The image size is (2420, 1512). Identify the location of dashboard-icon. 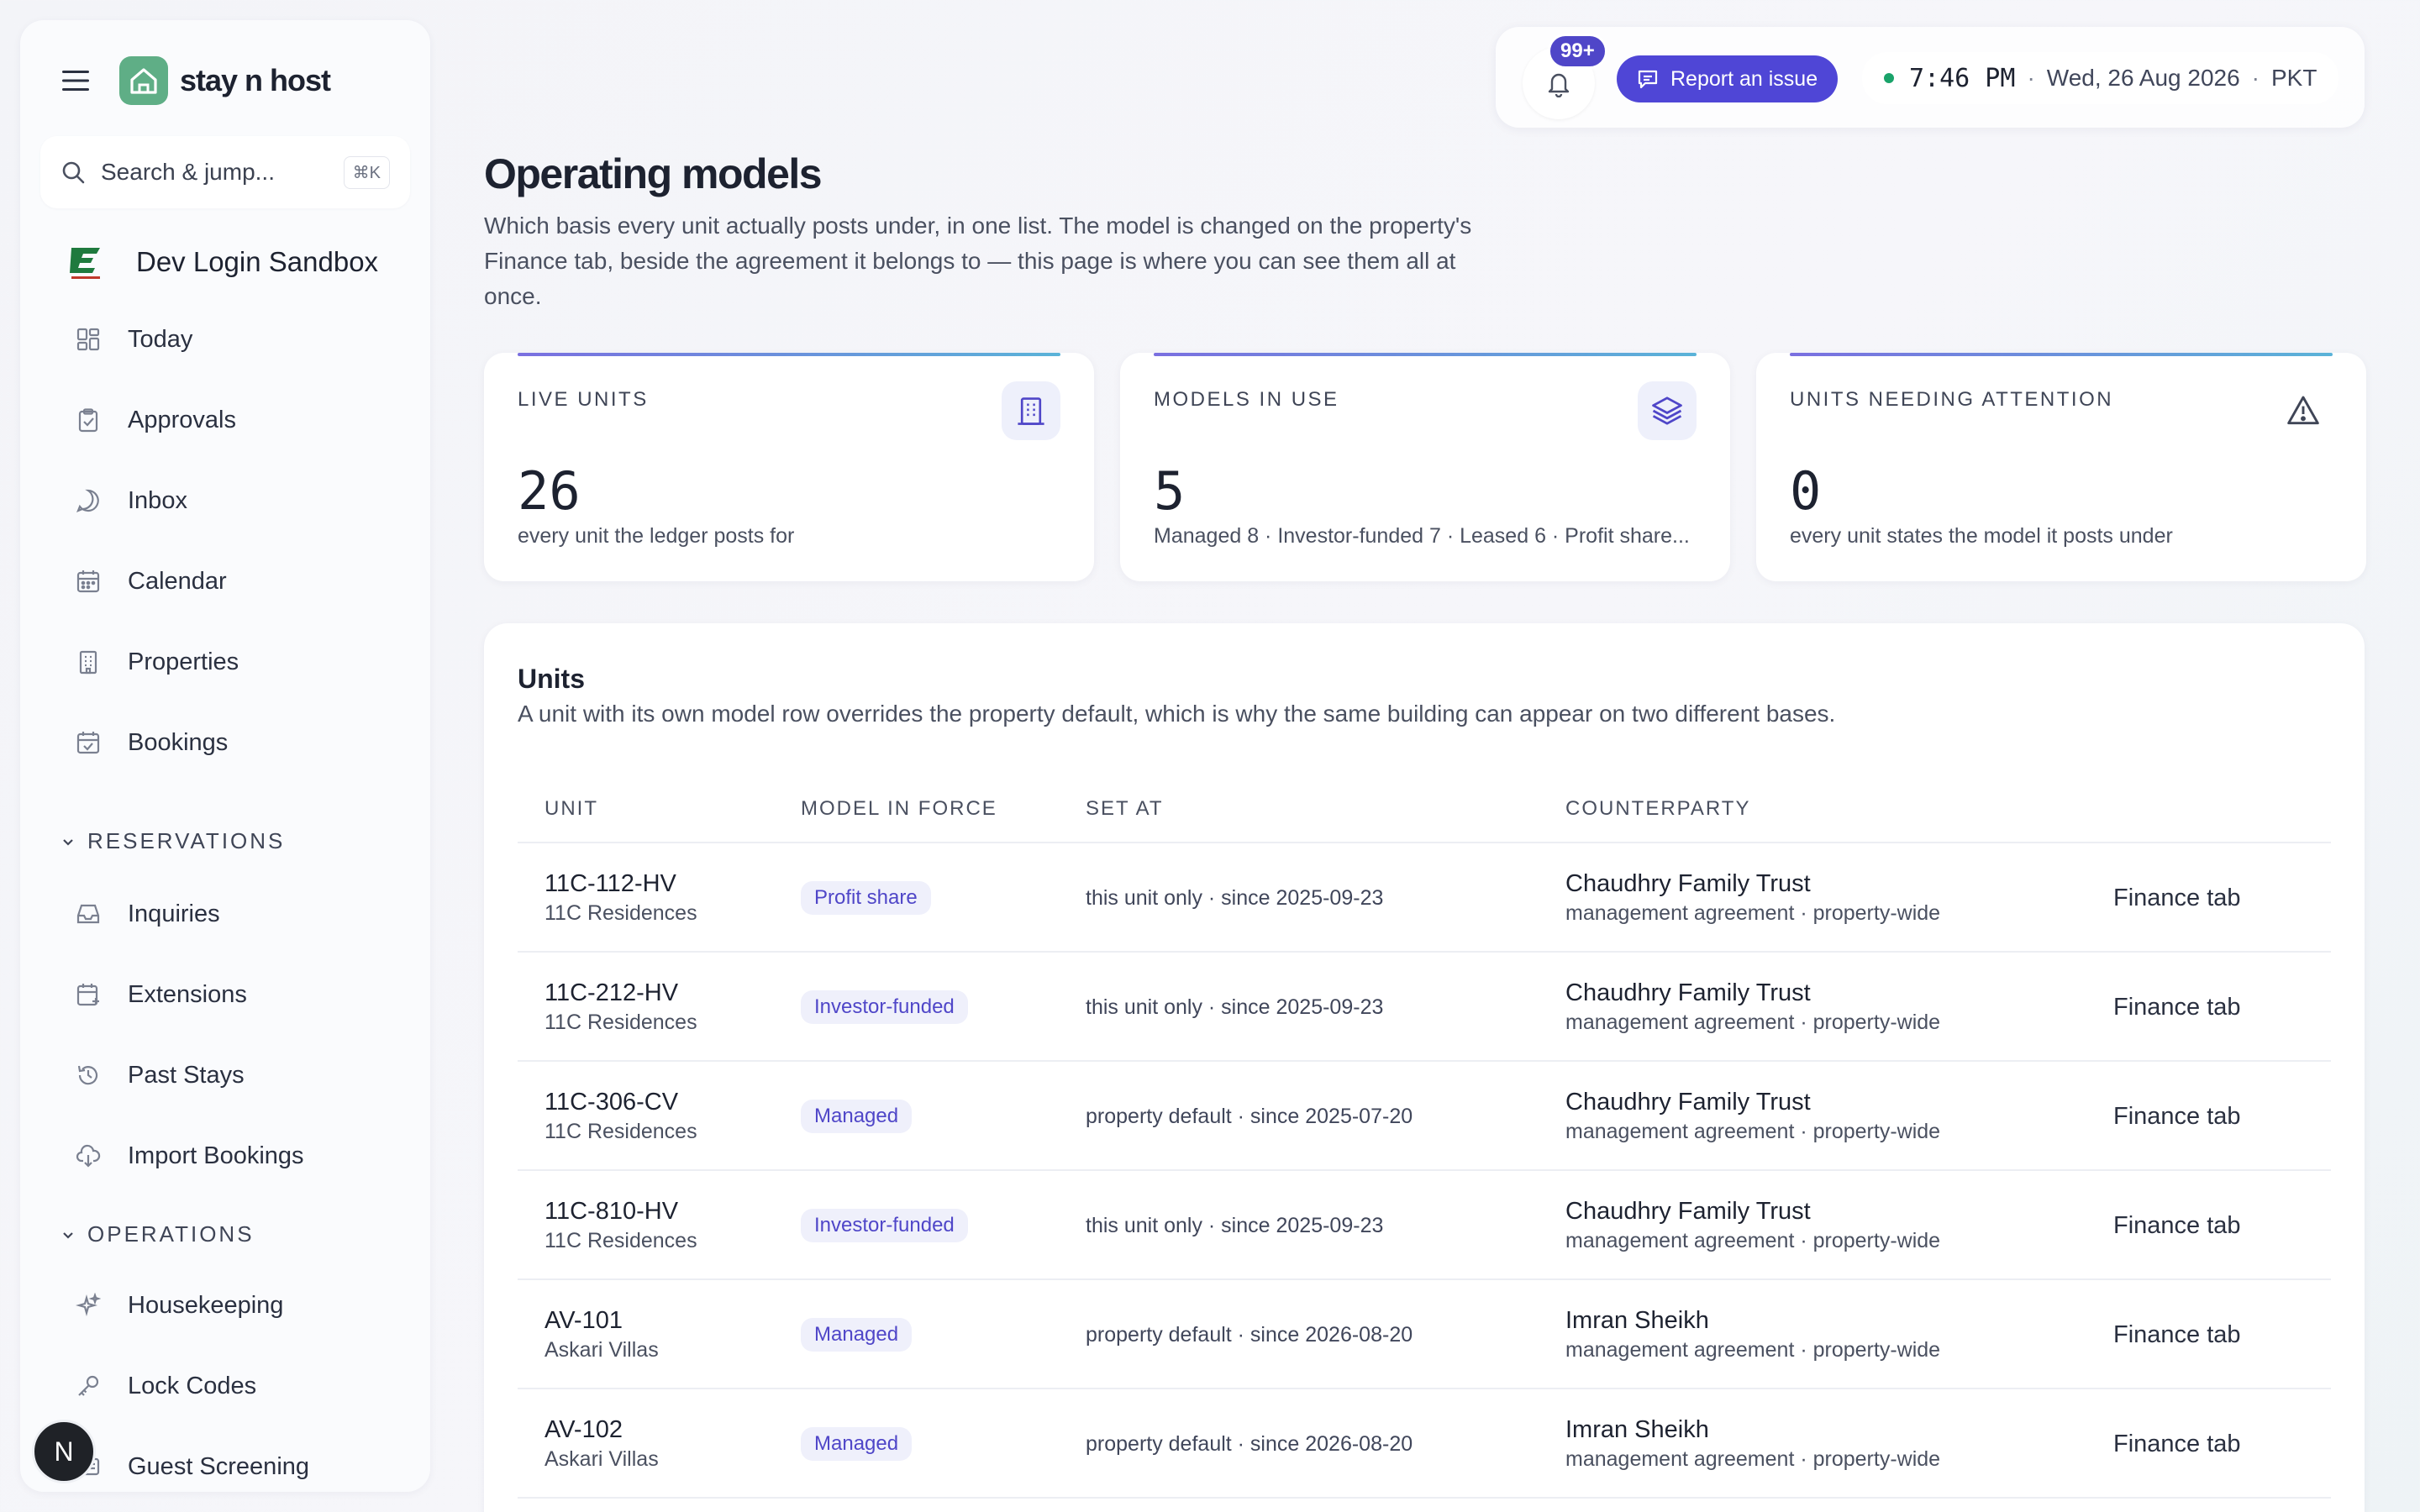
(88, 339).